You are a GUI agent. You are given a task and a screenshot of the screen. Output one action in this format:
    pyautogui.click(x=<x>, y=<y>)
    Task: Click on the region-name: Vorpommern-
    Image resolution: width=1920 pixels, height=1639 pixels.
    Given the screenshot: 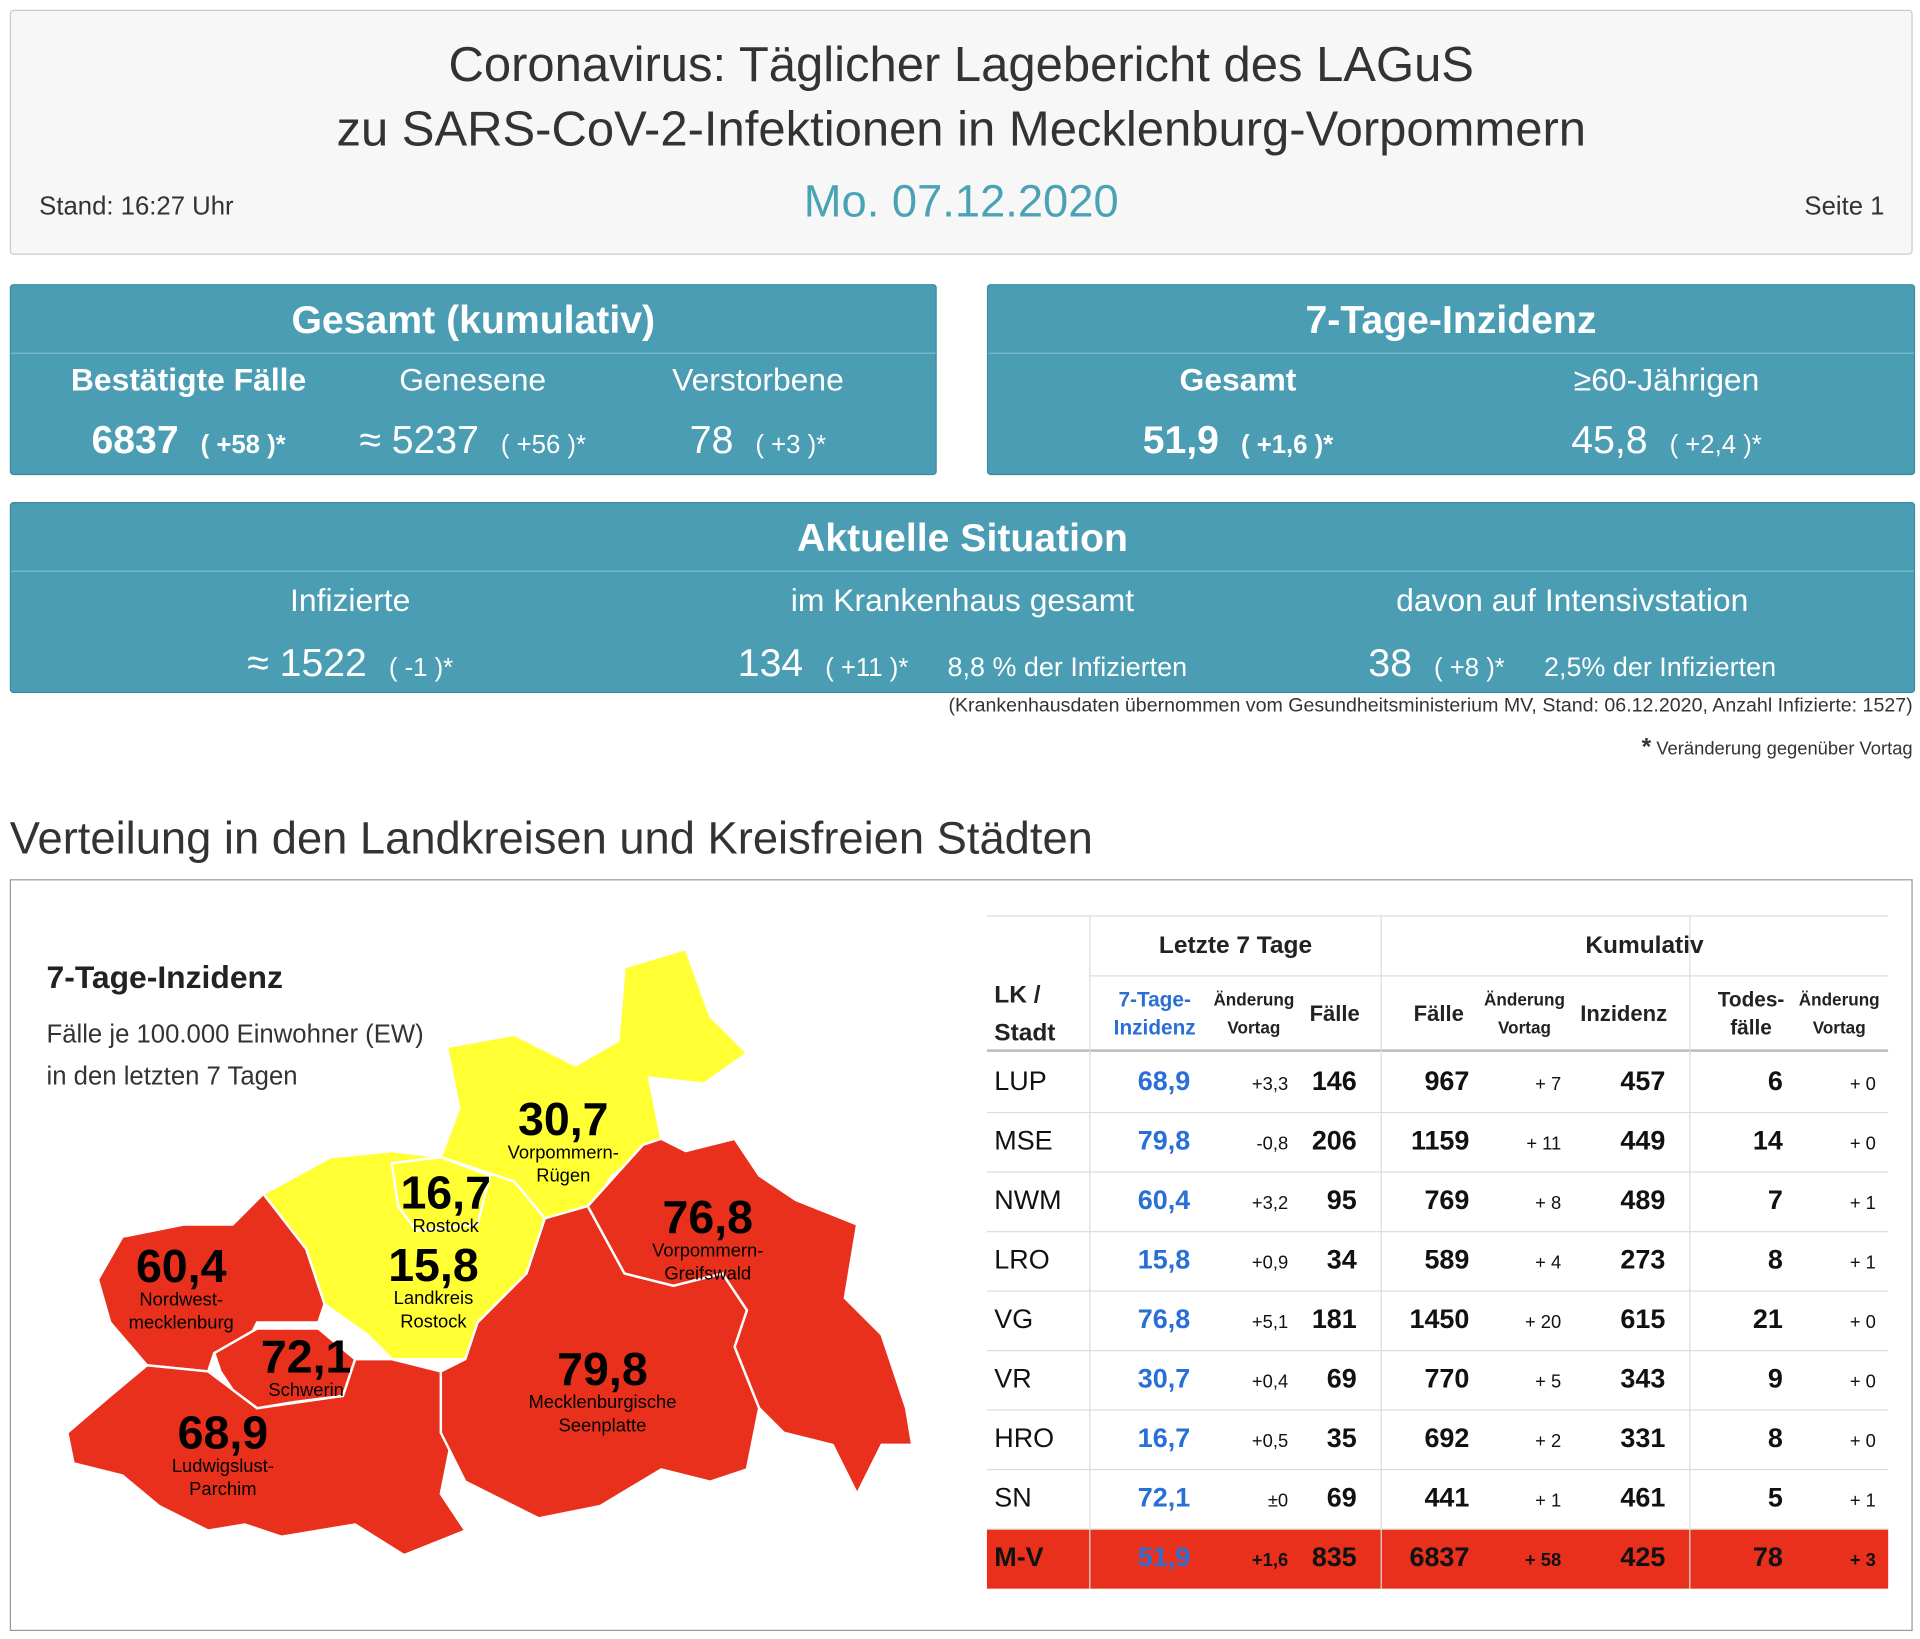 What is the action you would take?
    pyautogui.click(x=563, y=1151)
    